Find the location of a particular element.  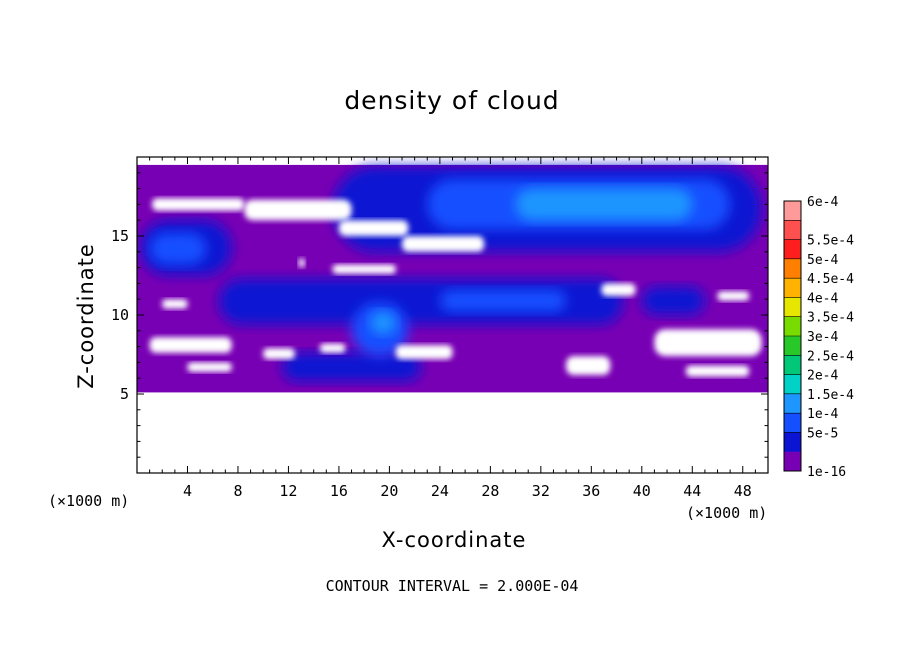

x-tick-label: 12 is located at coordinates (288, 491).